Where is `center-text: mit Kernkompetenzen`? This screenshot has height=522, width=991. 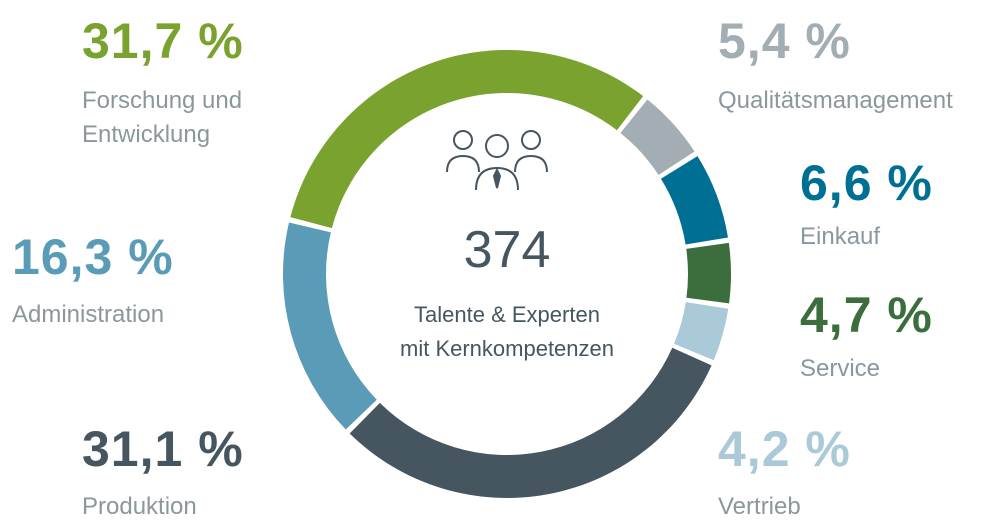 center-text: mit Kernkompetenzen is located at coordinates (507, 348).